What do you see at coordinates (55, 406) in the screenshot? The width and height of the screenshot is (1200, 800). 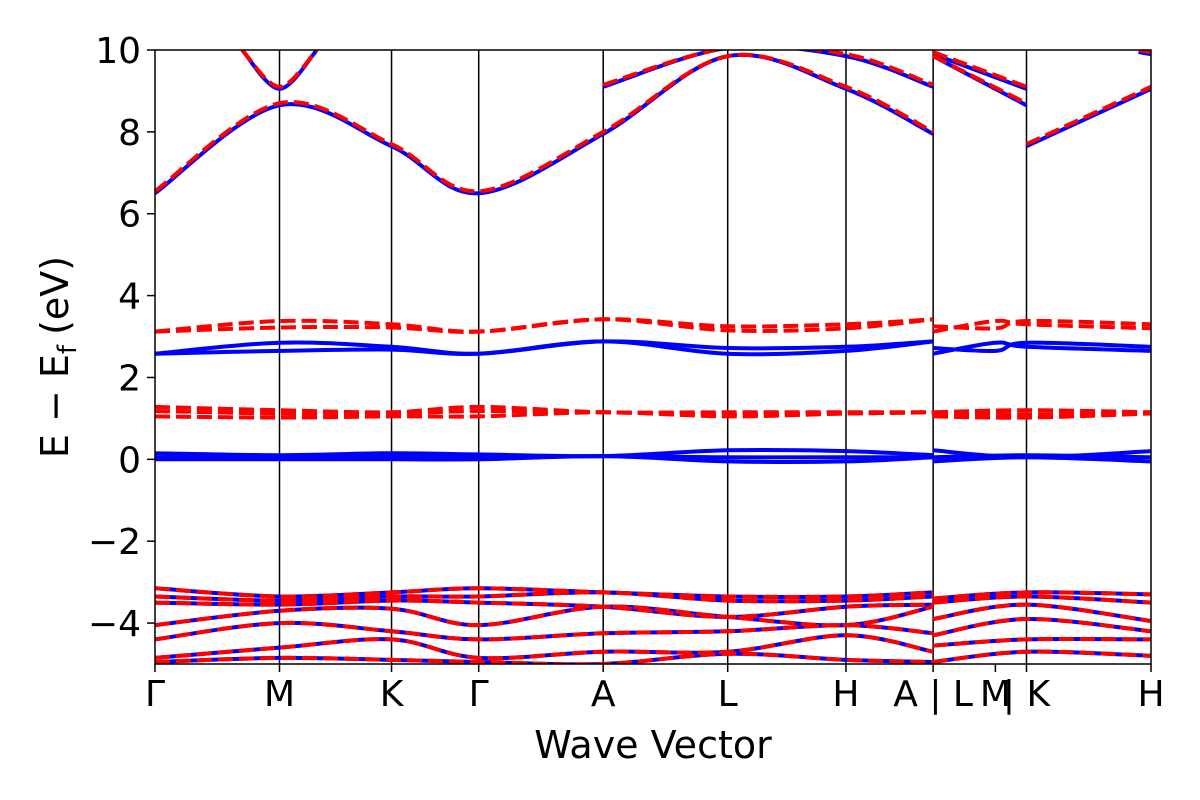 I see `y-axis-label-main: E − E` at bounding box center [55, 406].